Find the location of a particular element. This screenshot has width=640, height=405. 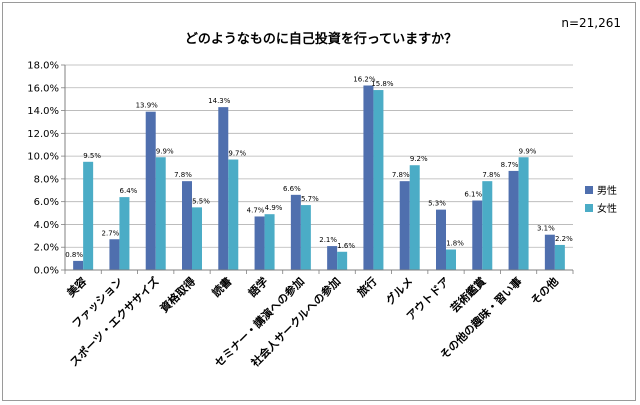

data-label: 1.6% is located at coordinates (346, 246).